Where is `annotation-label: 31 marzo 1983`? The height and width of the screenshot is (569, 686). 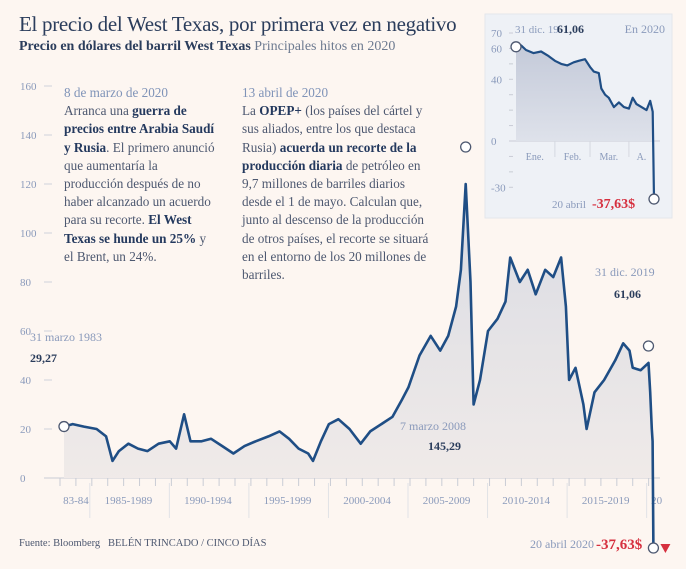 annotation-label: 31 marzo 1983 is located at coordinates (66, 337).